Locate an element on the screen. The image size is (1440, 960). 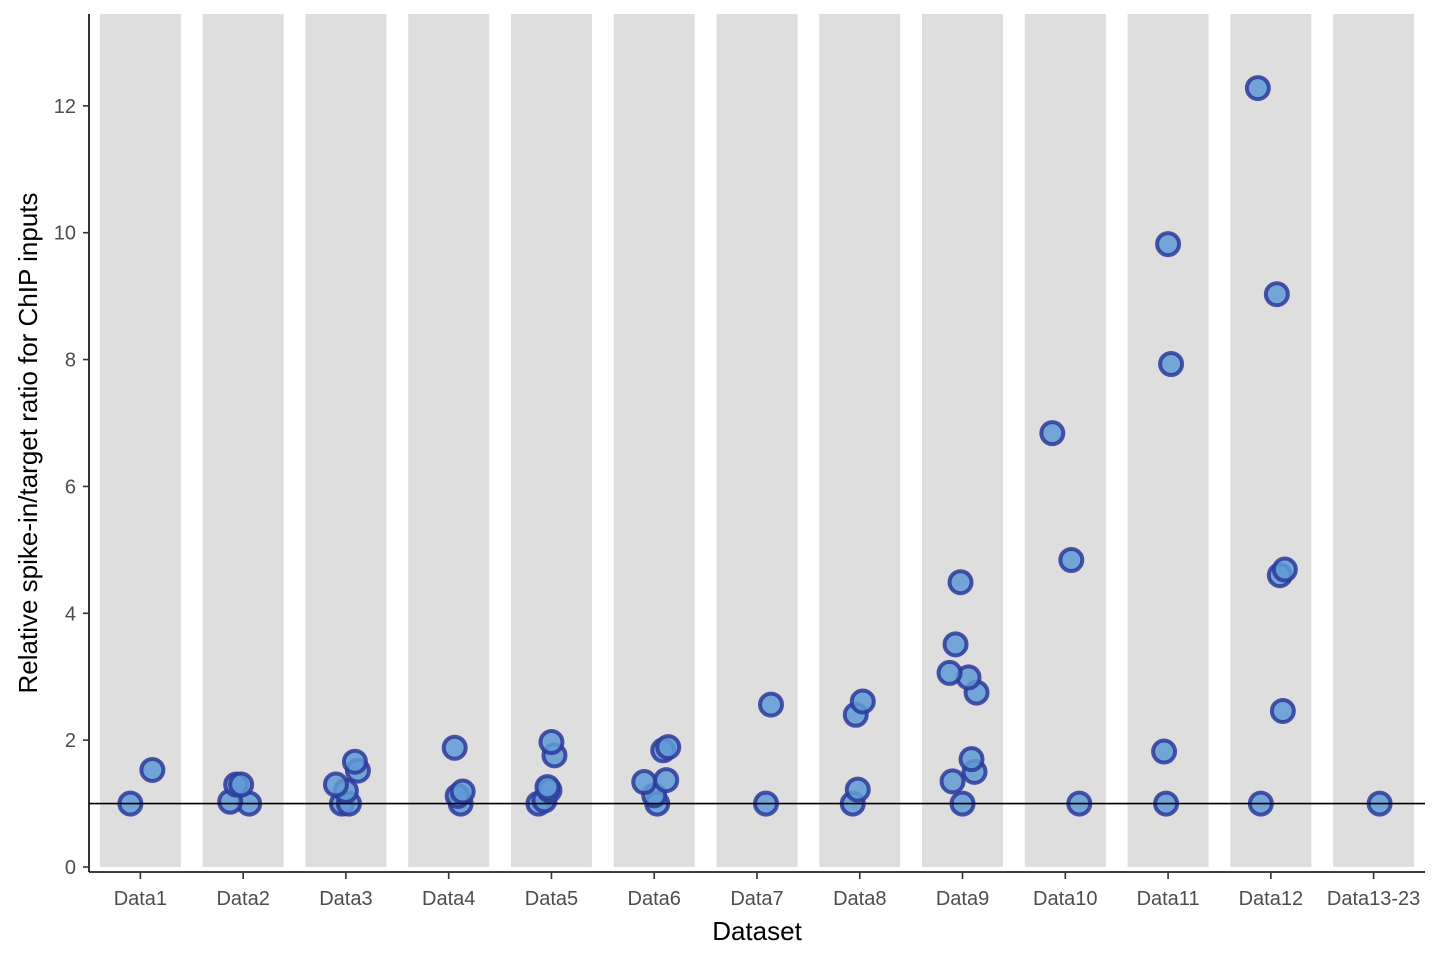
y-axis-ticks: 0 2 4 6 8 10 12 is located at coordinates (71, 487).